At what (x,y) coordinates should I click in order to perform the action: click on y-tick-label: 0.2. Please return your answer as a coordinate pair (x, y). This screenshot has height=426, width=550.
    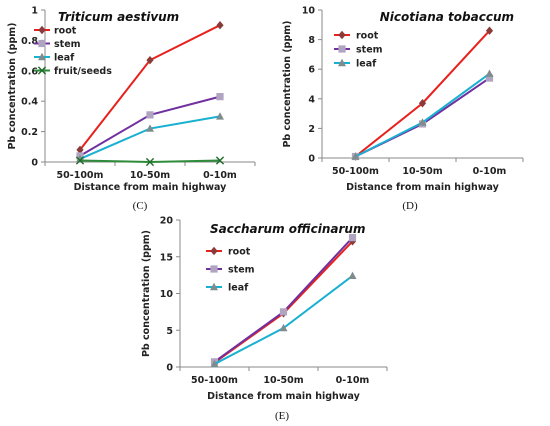
    Looking at the image, I should click on (29, 132).